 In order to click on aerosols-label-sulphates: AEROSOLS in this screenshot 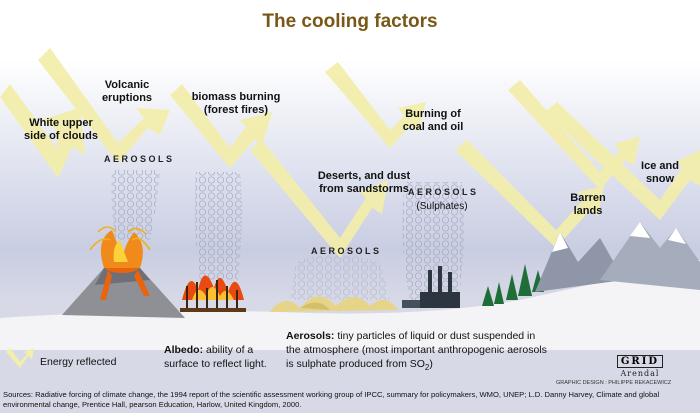, I will do `click(443, 192)`.